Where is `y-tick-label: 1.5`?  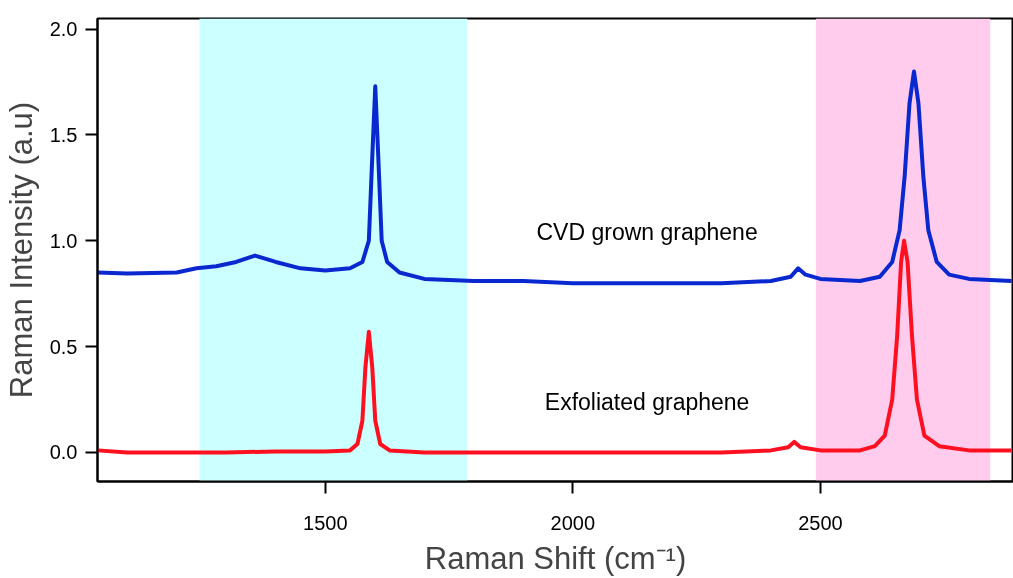
y-tick-label: 1.5 is located at coordinates (63, 134).